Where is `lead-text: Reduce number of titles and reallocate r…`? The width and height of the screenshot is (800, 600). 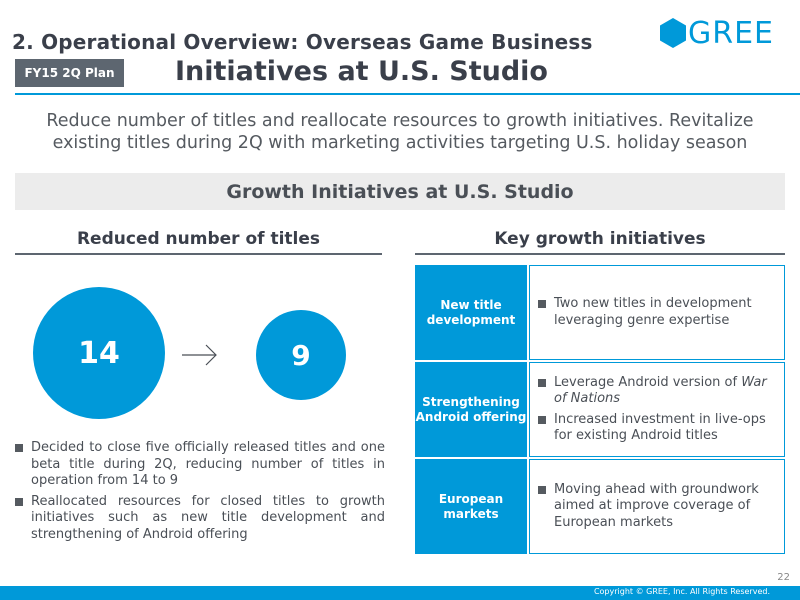 lead-text: Reduce number of titles and reallocate r… is located at coordinates (400, 132).